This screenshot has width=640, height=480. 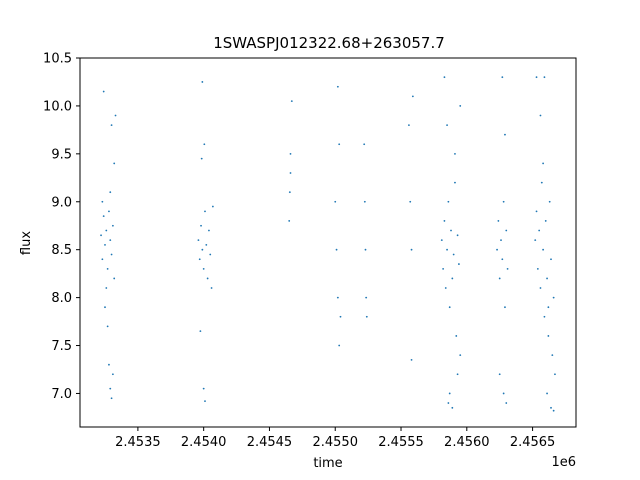 I want to click on y-tick-label: 9.5, so click(x=61, y=154).